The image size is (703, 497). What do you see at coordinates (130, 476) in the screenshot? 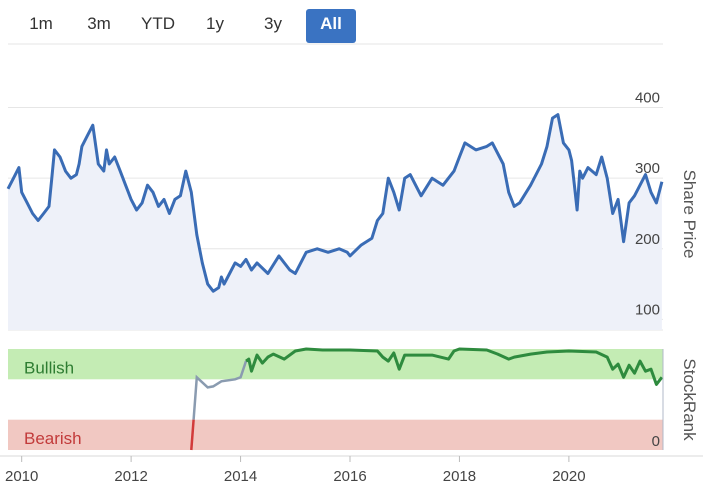
I see `x-tick-label: 2012` at bounding box center [130, 476].